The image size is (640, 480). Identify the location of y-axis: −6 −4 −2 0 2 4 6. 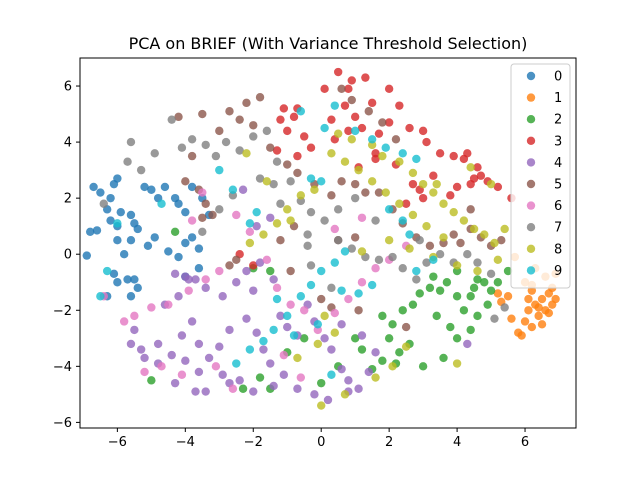
(66, 255).